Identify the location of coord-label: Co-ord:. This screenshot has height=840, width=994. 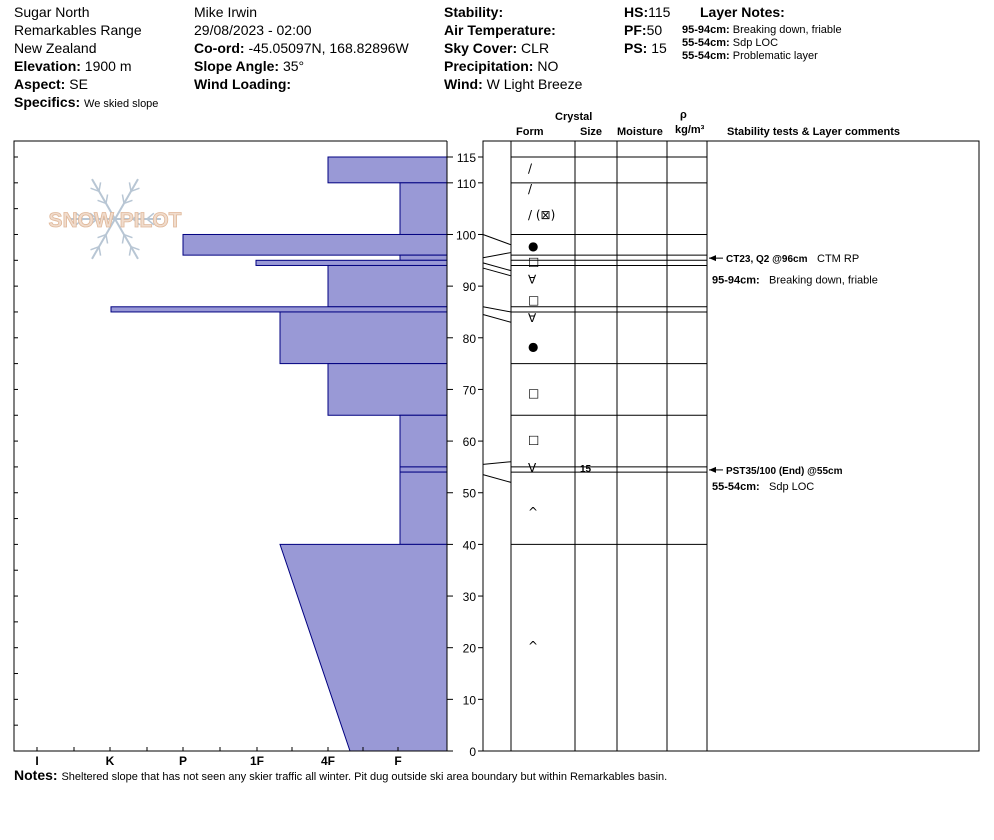
(219, 48).